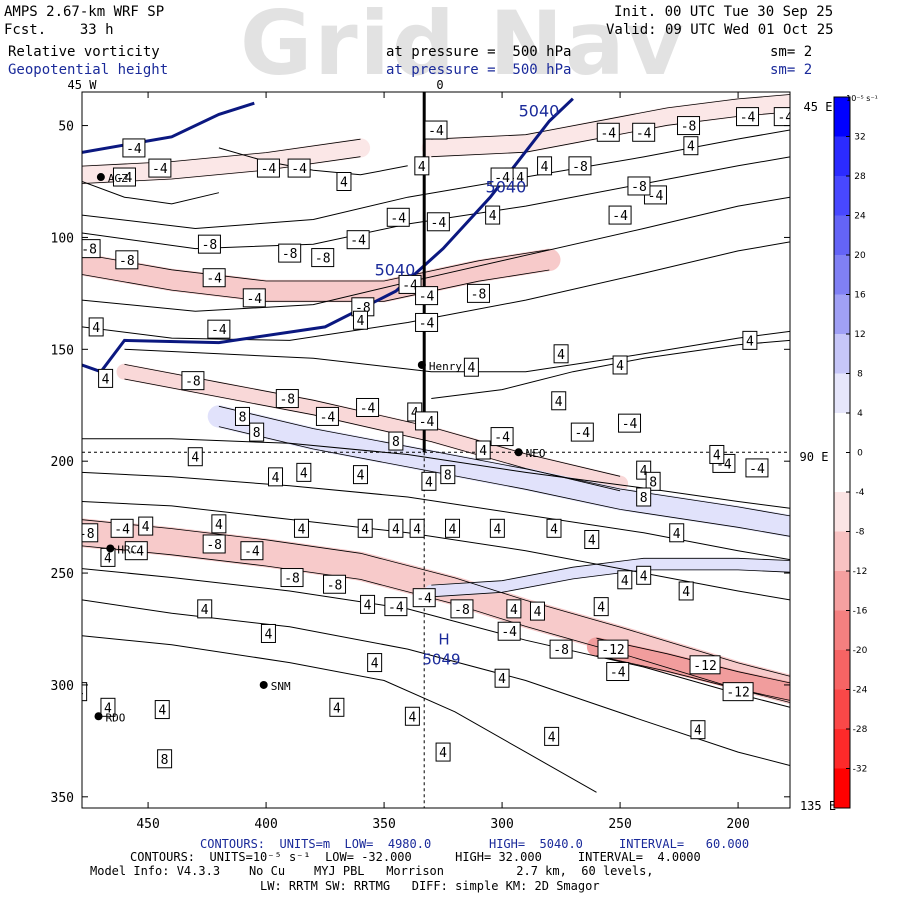 The image size is (900, 900). Describe the element at coordinates (281, 686) in the screenshot. I see `station-label: SNM` at that location.